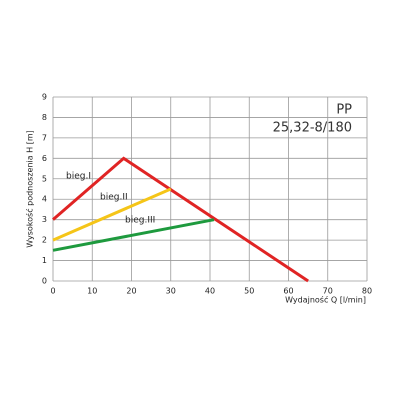 Image resolution: width=400 pixels, height=400 pixels. Describe the element at coordinates (44, 260) in the screenshot. I see `y-tick-label: 1` at that location.